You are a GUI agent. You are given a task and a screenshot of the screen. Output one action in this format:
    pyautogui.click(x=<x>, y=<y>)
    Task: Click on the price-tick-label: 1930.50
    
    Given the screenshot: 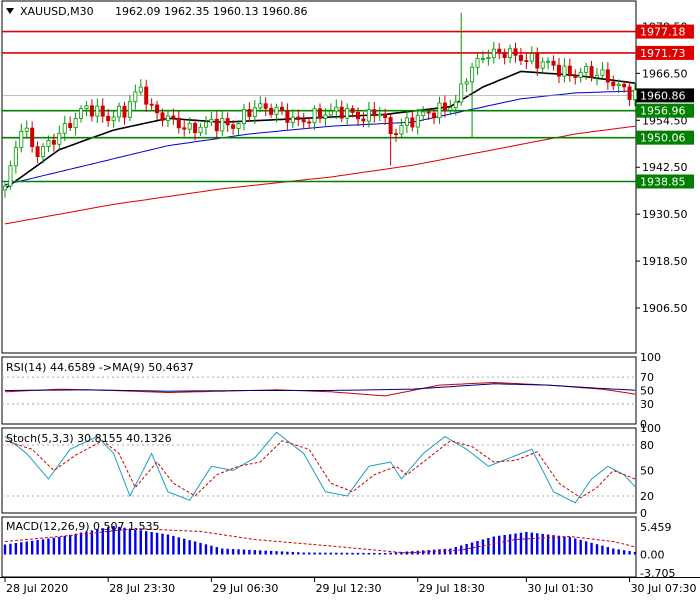 What is the action you would take?
    pyautogui.click(x=665, y=214)
    